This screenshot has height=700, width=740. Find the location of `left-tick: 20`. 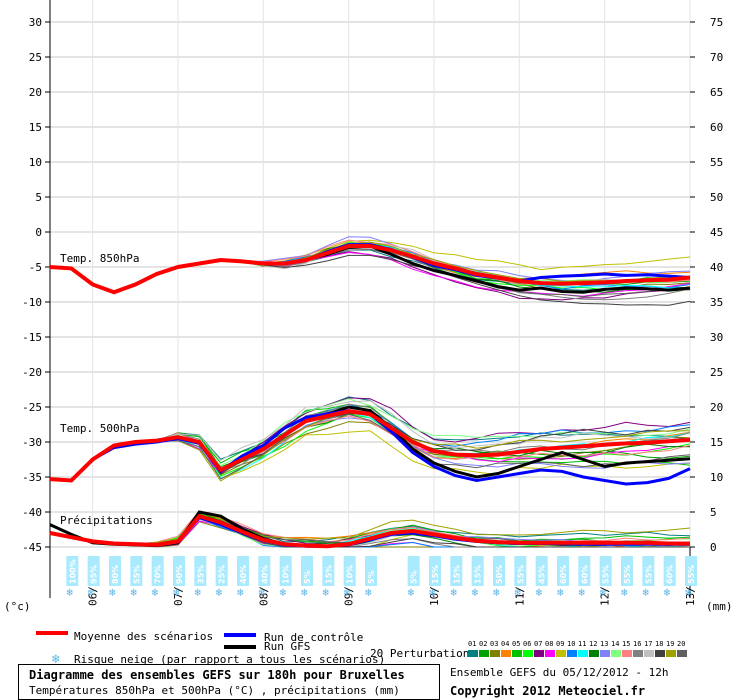

left-tick: 20 is located at coordinates (35, 92).